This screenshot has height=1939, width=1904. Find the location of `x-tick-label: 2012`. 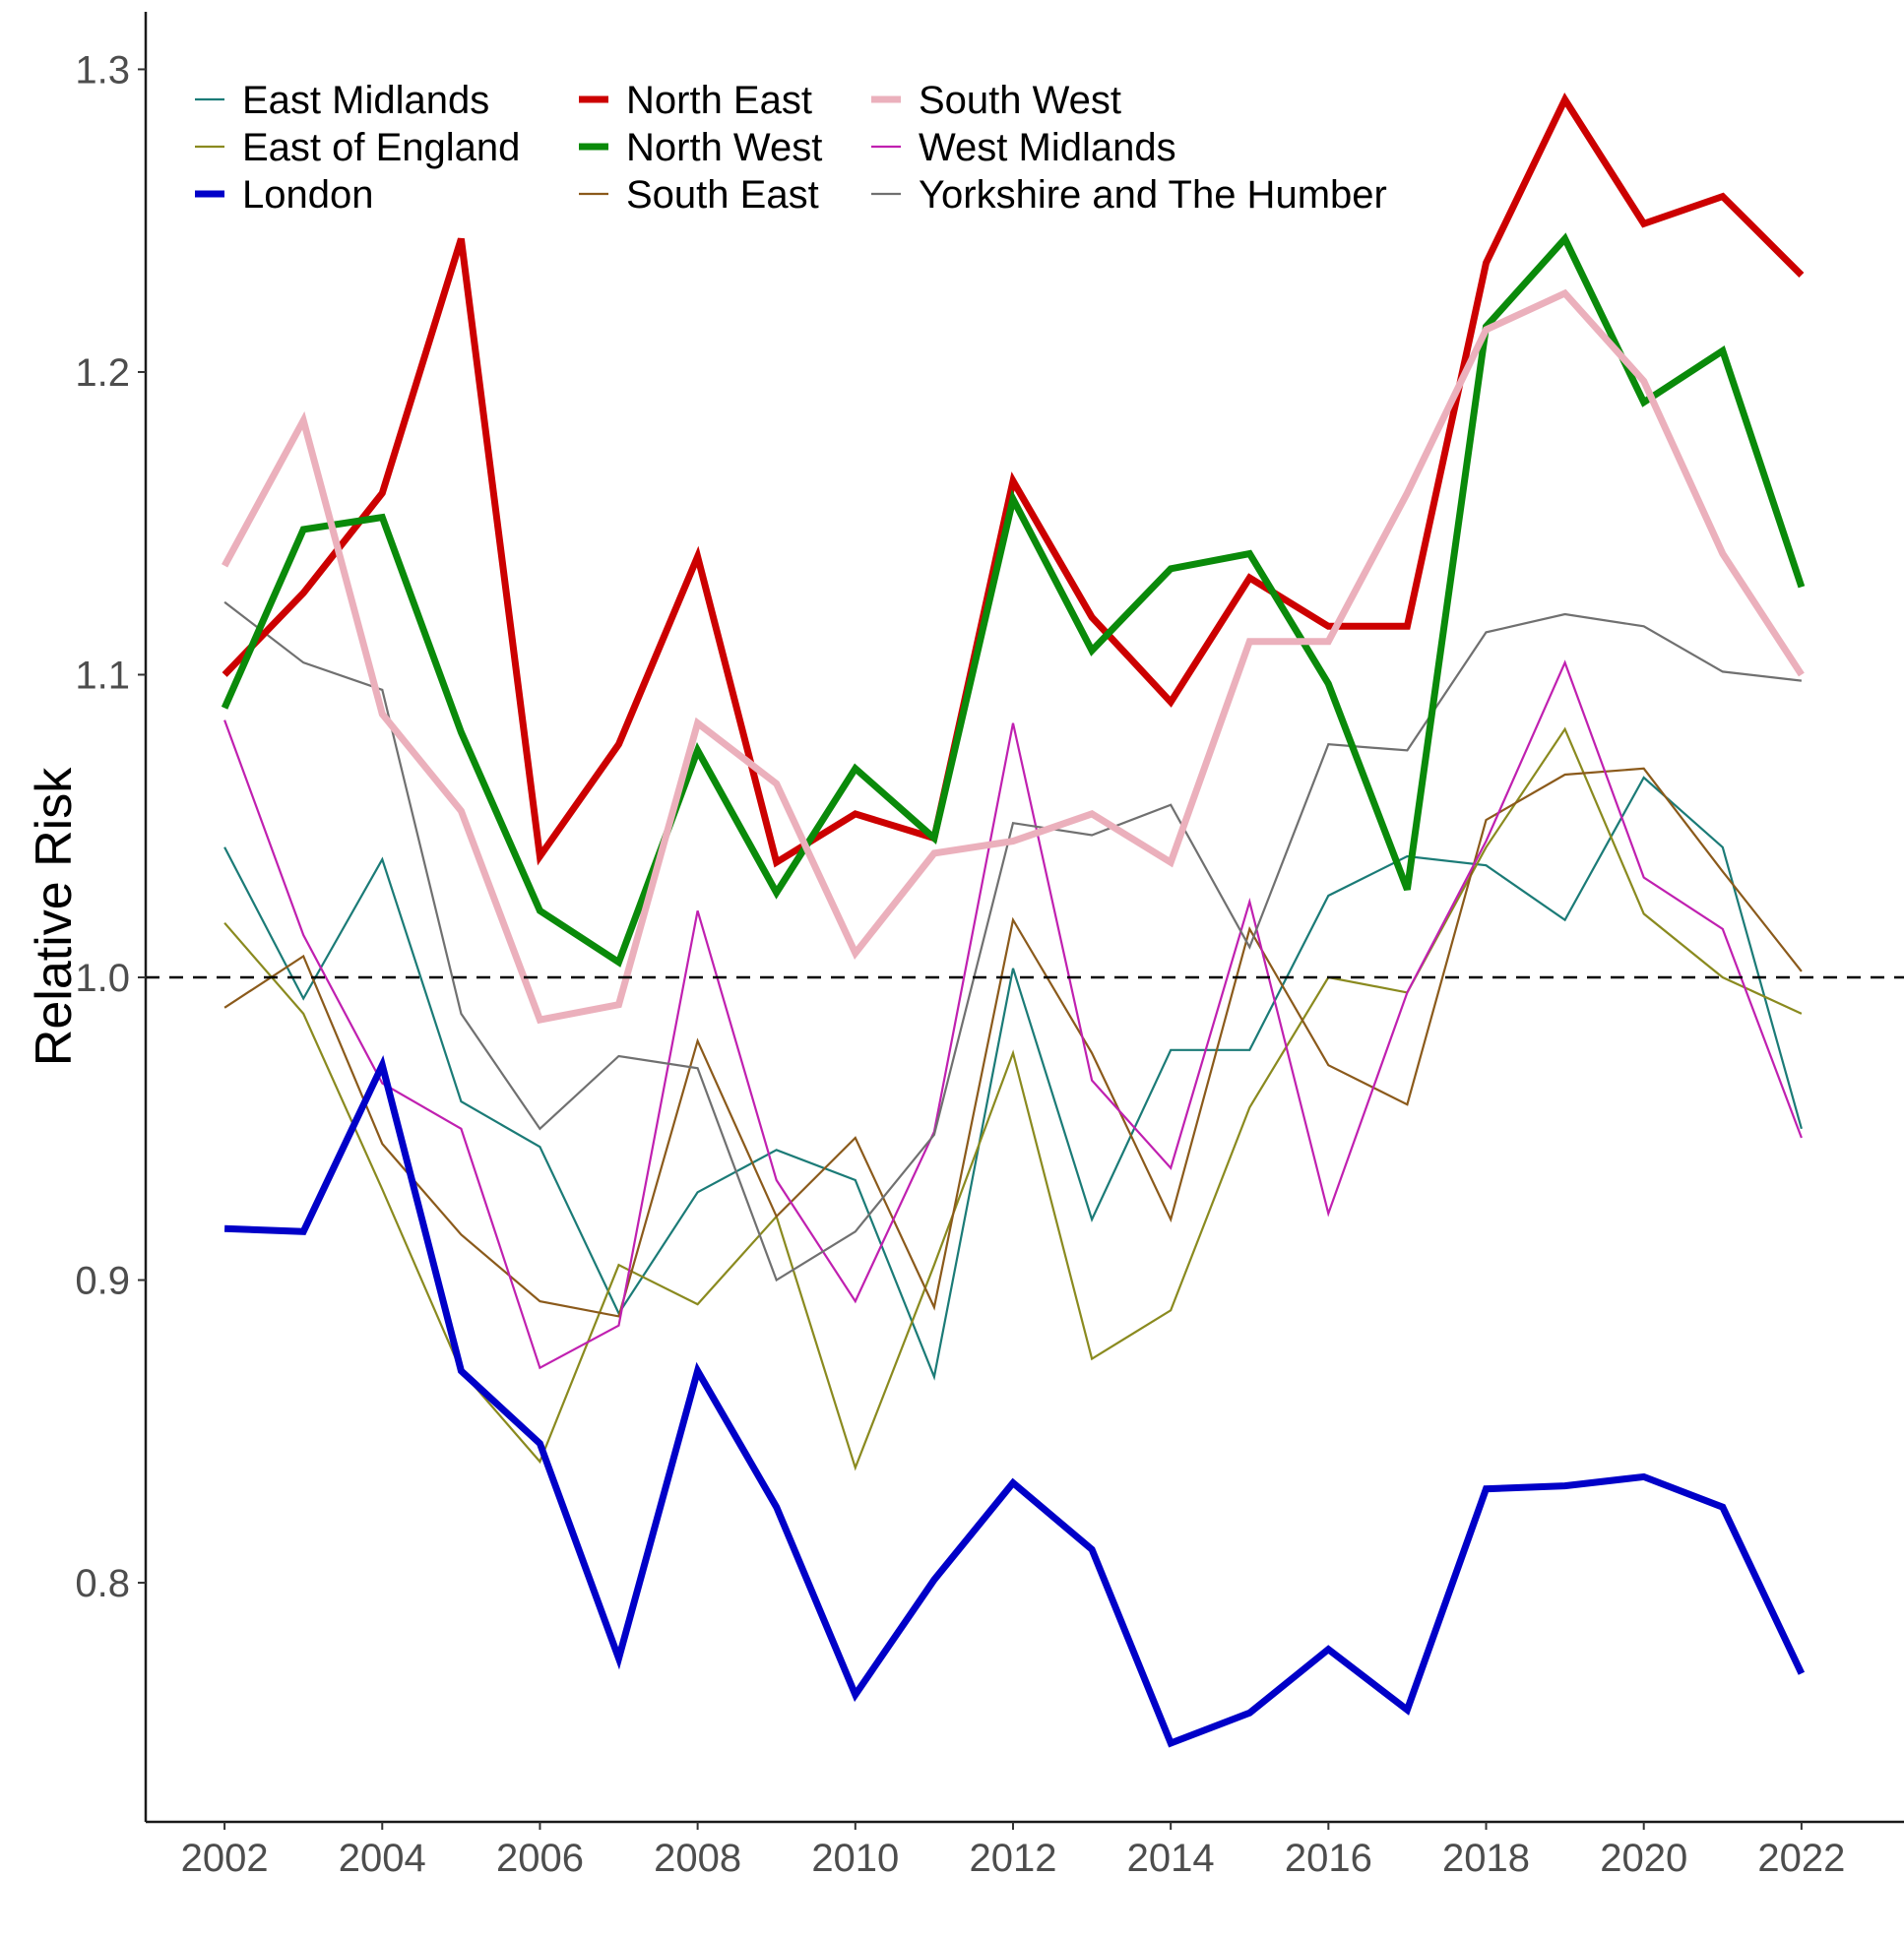

x-tick-label: 2012 is located at coordinates (1012, 1859).